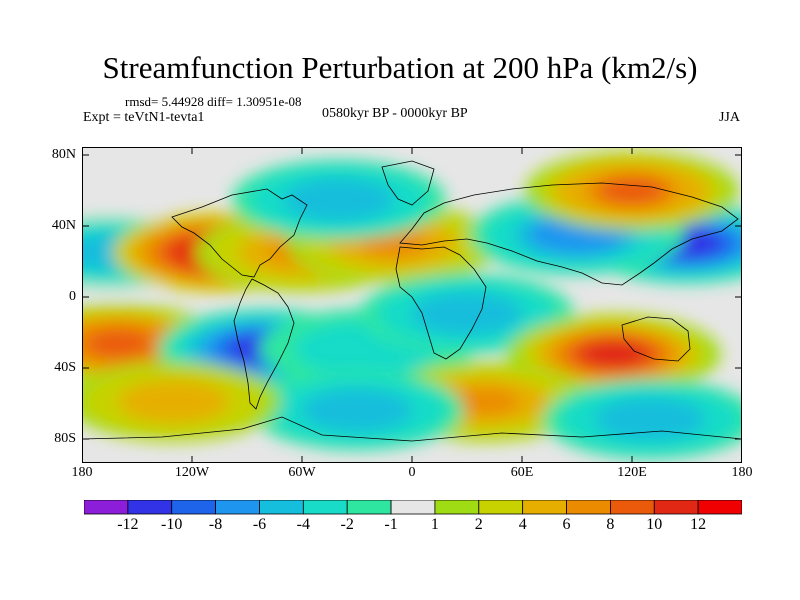  I want to click on colorbar-label: 4, so click(522, 524).